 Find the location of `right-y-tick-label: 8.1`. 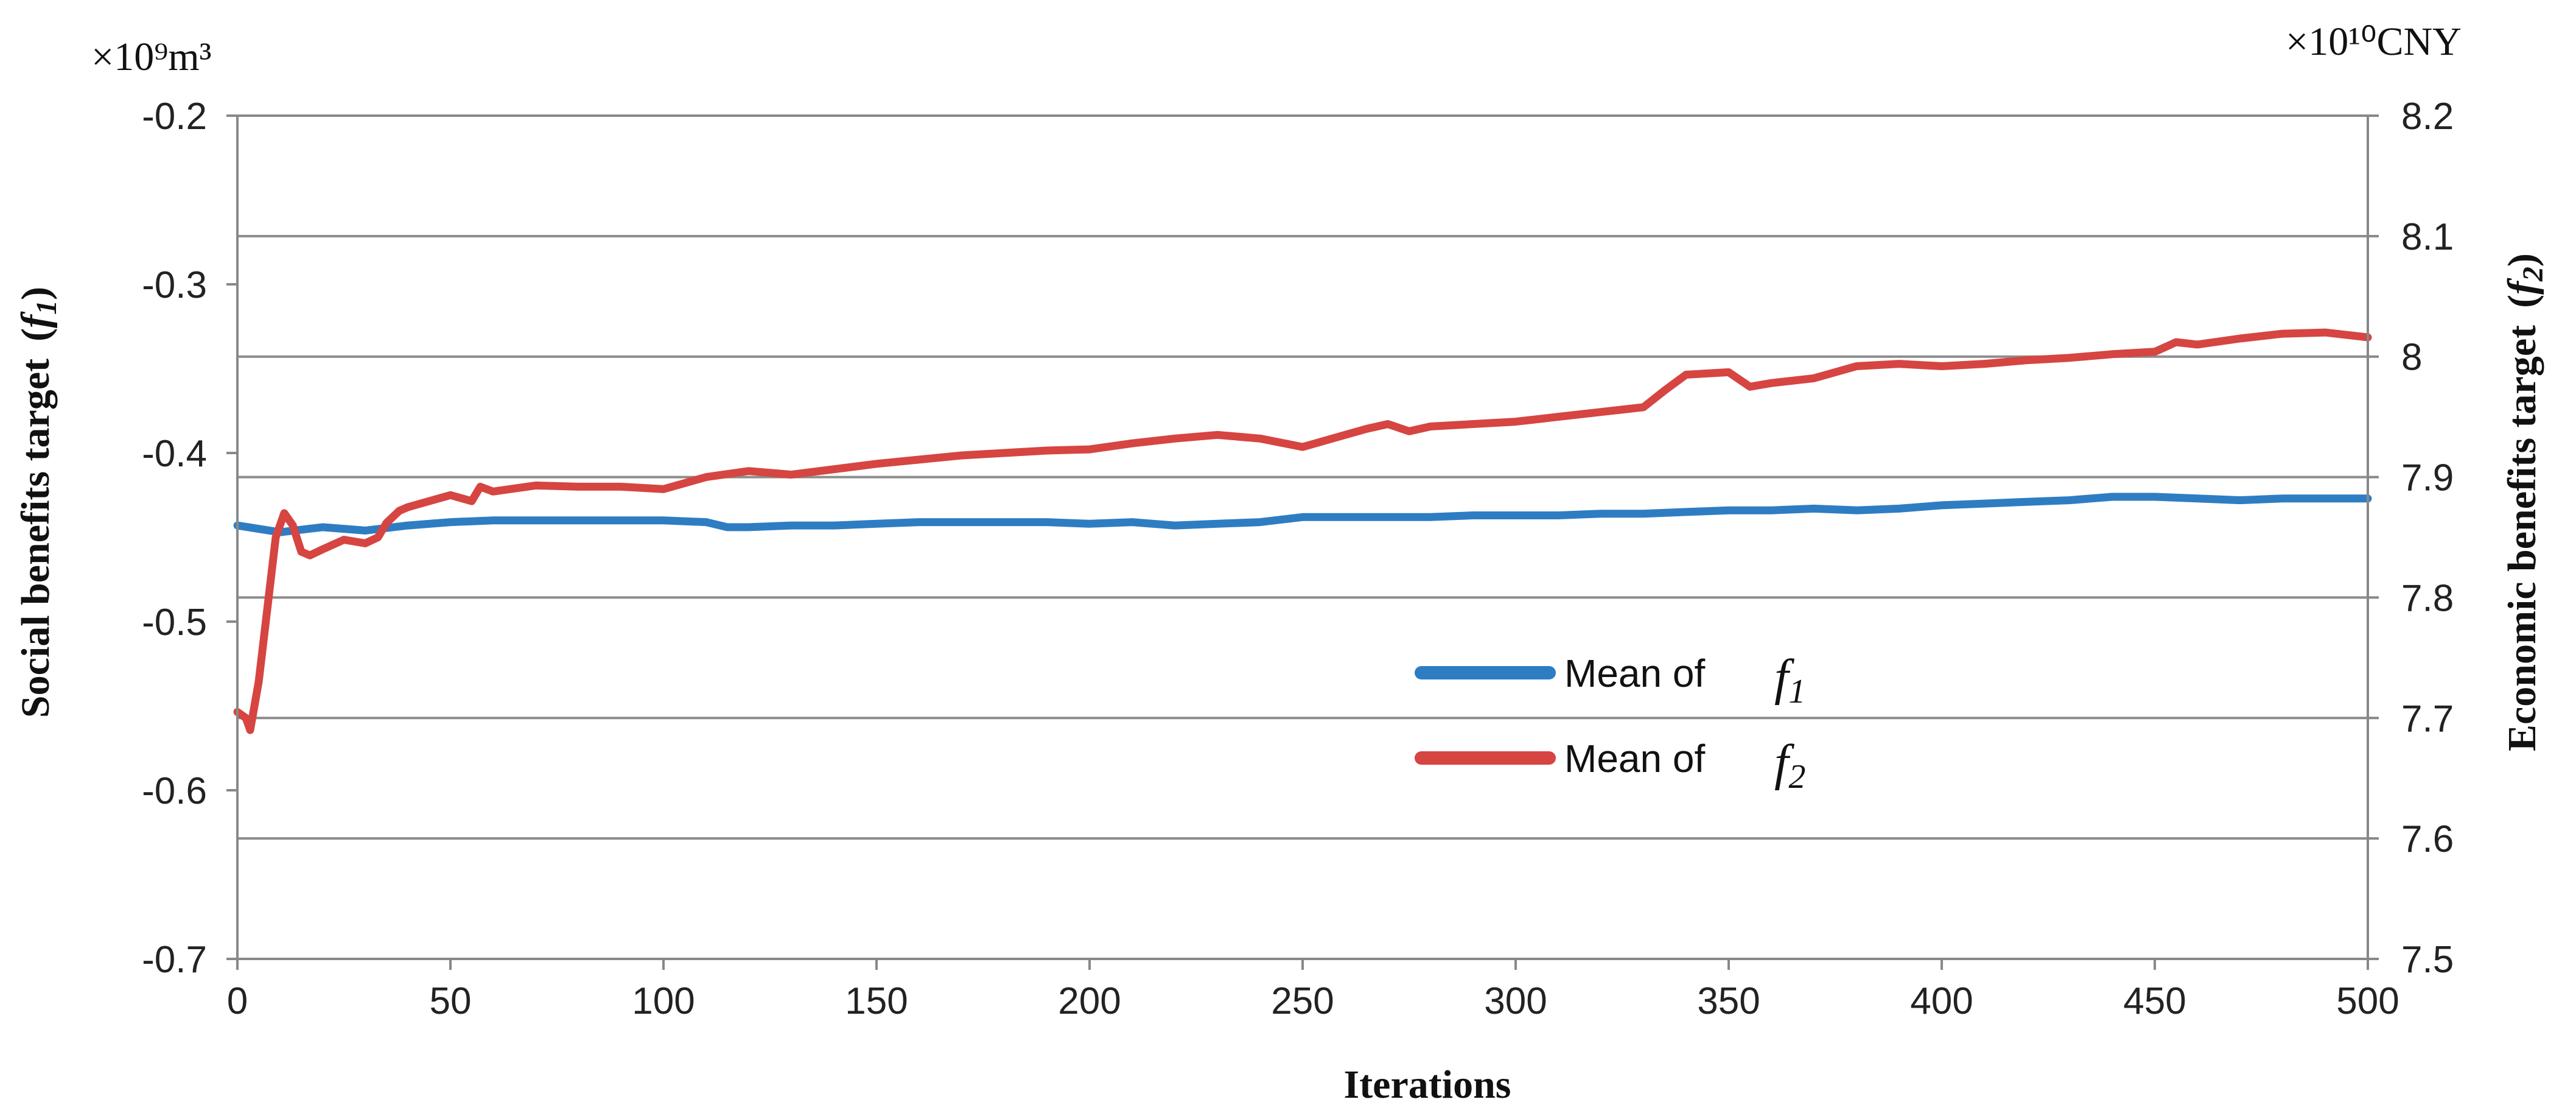

right-y-tick-label: 8.1 is located at coordinates (2427, 237).